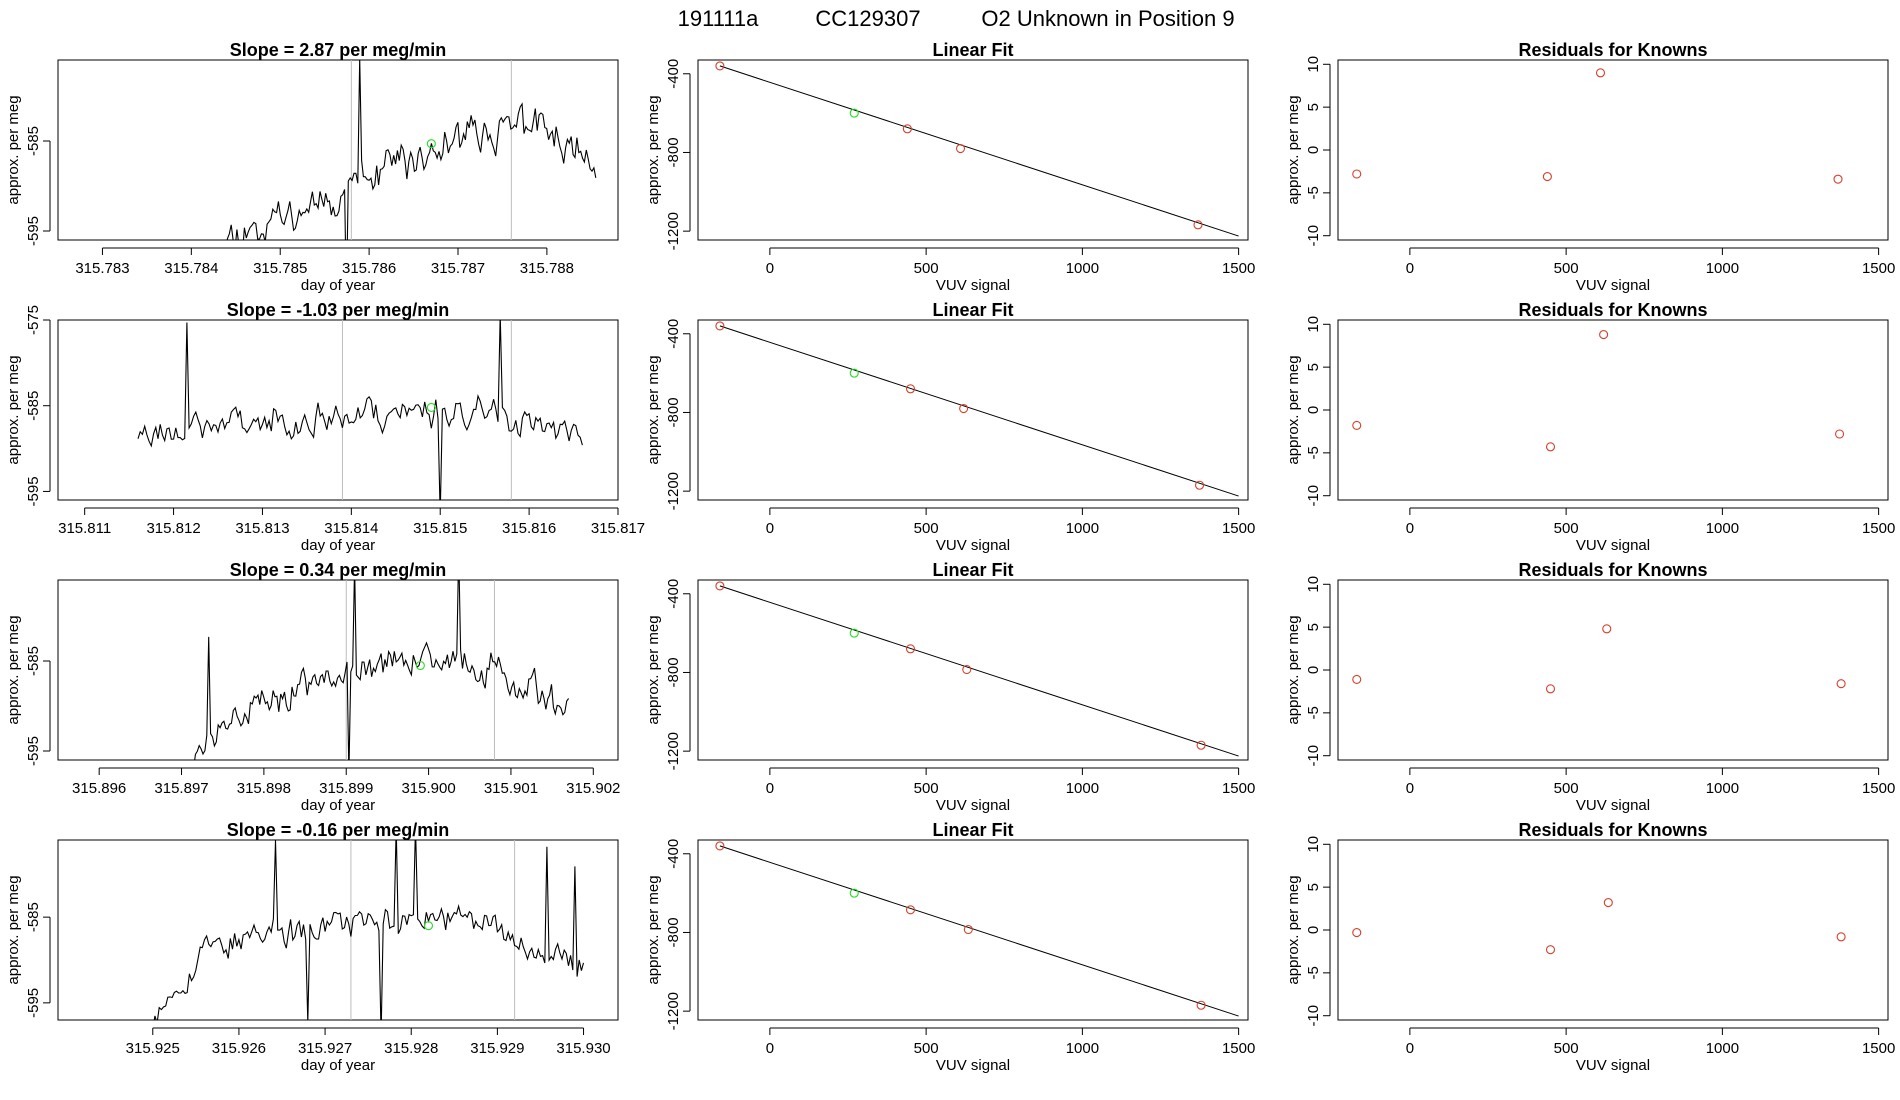  Describe the element at coordinates (325, 1048) in the screenshot. I see `timeseries-x-tick-label: 315.927` at that location.